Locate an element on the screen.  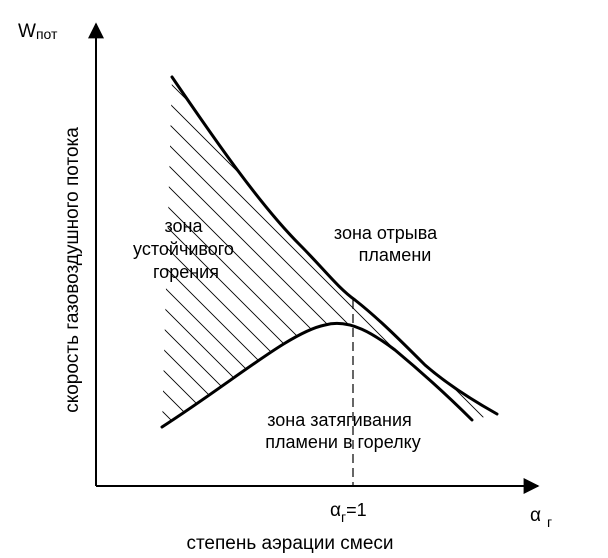
y-axis-label: скорость газовоздушного потока is located at coordinates (72, 270).